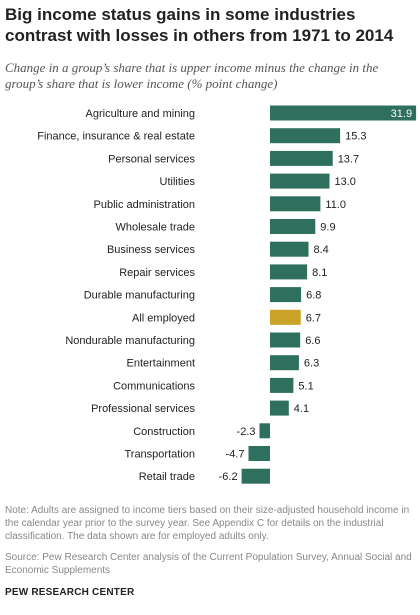 The image size is (420, 615). What do you see at coordinates (305, 386) in the screenshot?
I see `value-label-communications: 5.1` at bounding box center [305, 386].